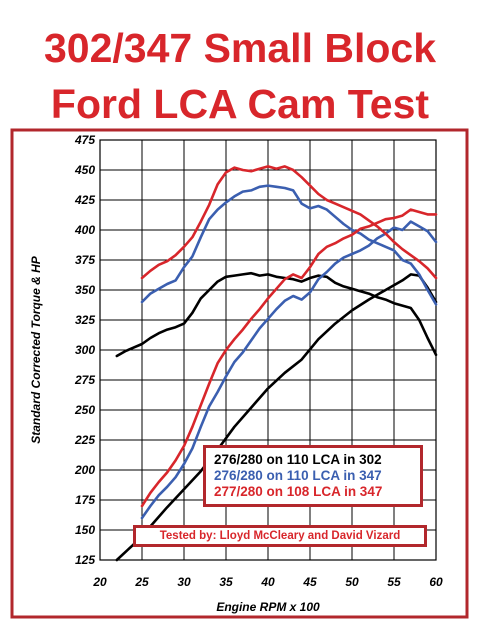 The image size is (480, 640). What do you see at coordinates (276, 314) in the screenshot?
I see `series-line-302-110-torque` at bounding box center [276, 314].